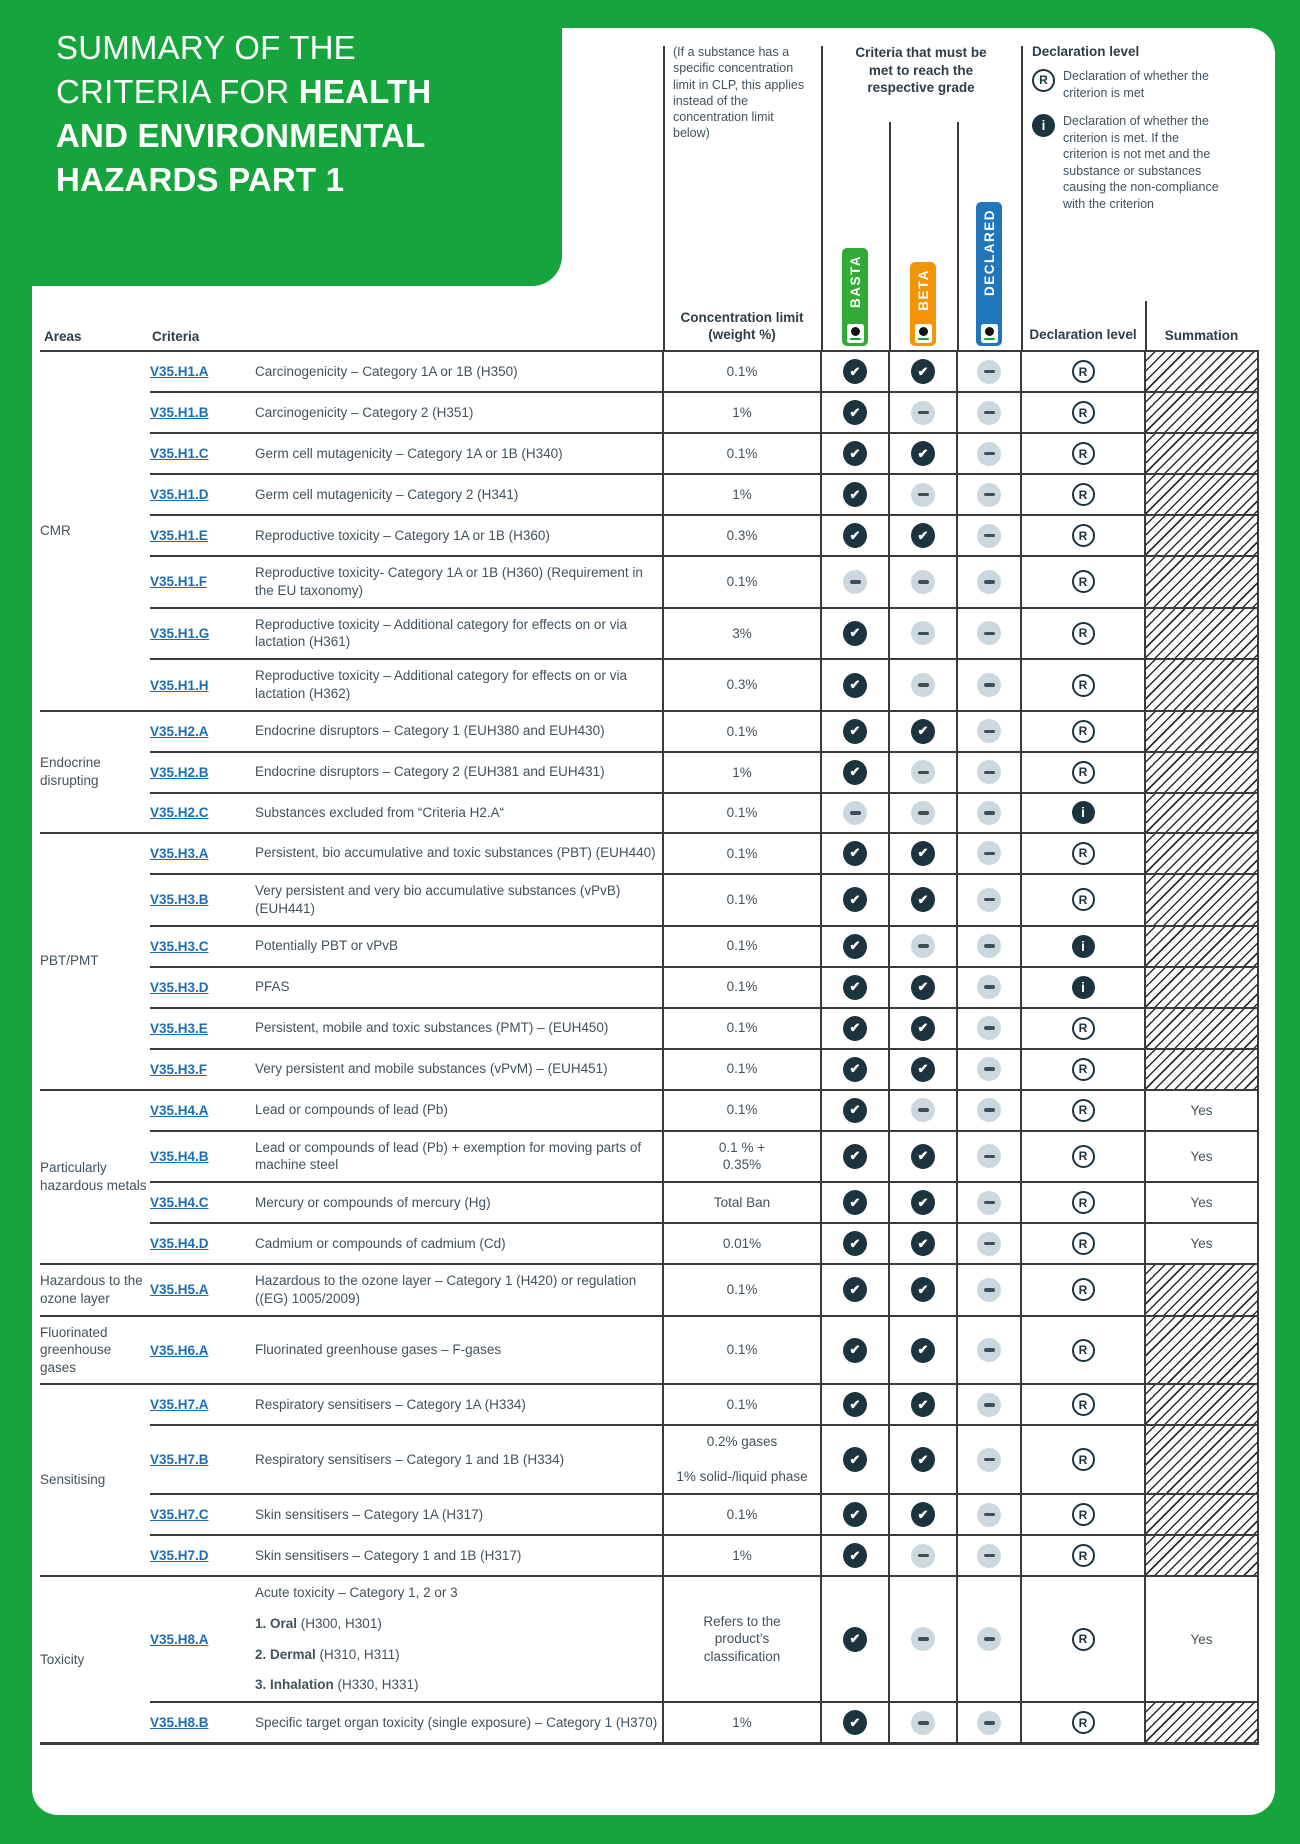 Image resolution: width=1300 pixels, height=1844 pixels. Describe the element at coordinates (179, 371) in the screenshot. I see `criteria-link: V35.H1.A` at that location.